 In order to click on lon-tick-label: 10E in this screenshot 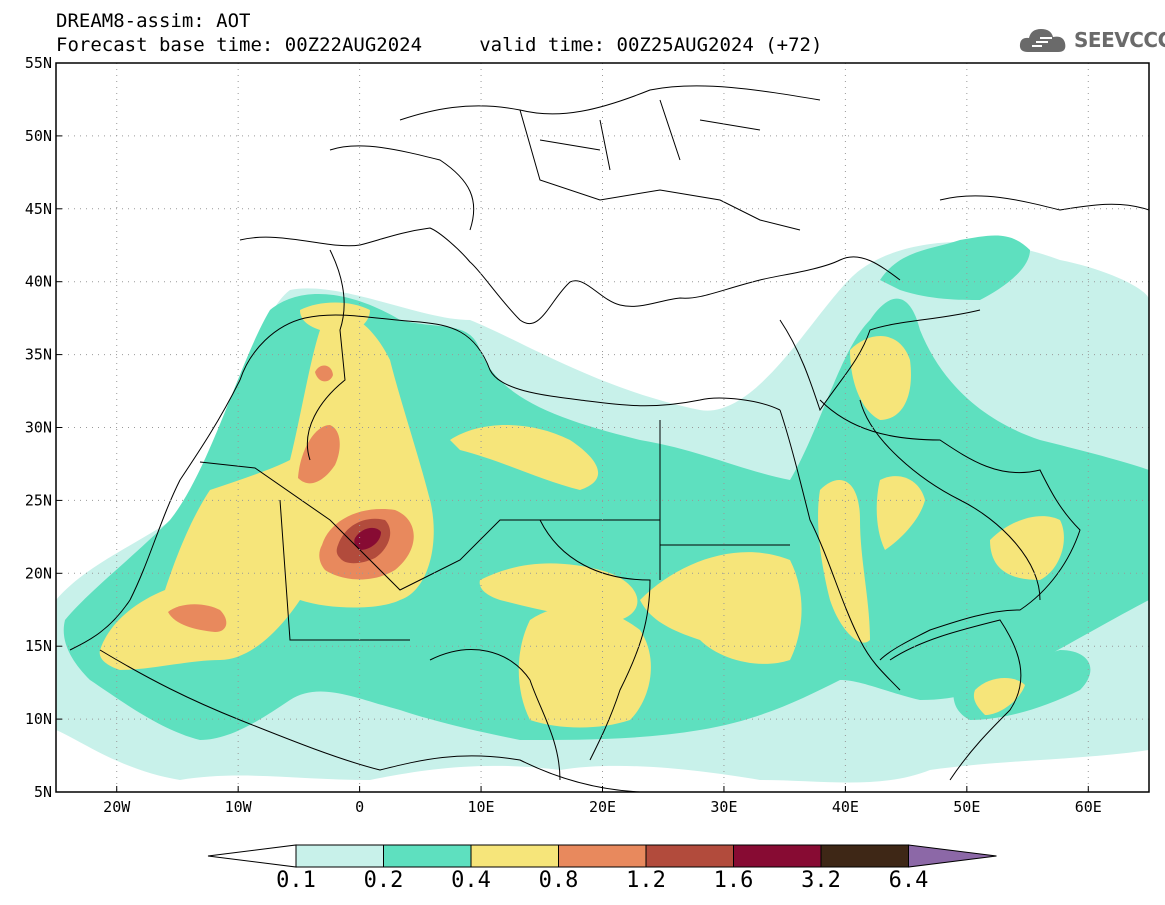, I will do `click(481, 807)`.